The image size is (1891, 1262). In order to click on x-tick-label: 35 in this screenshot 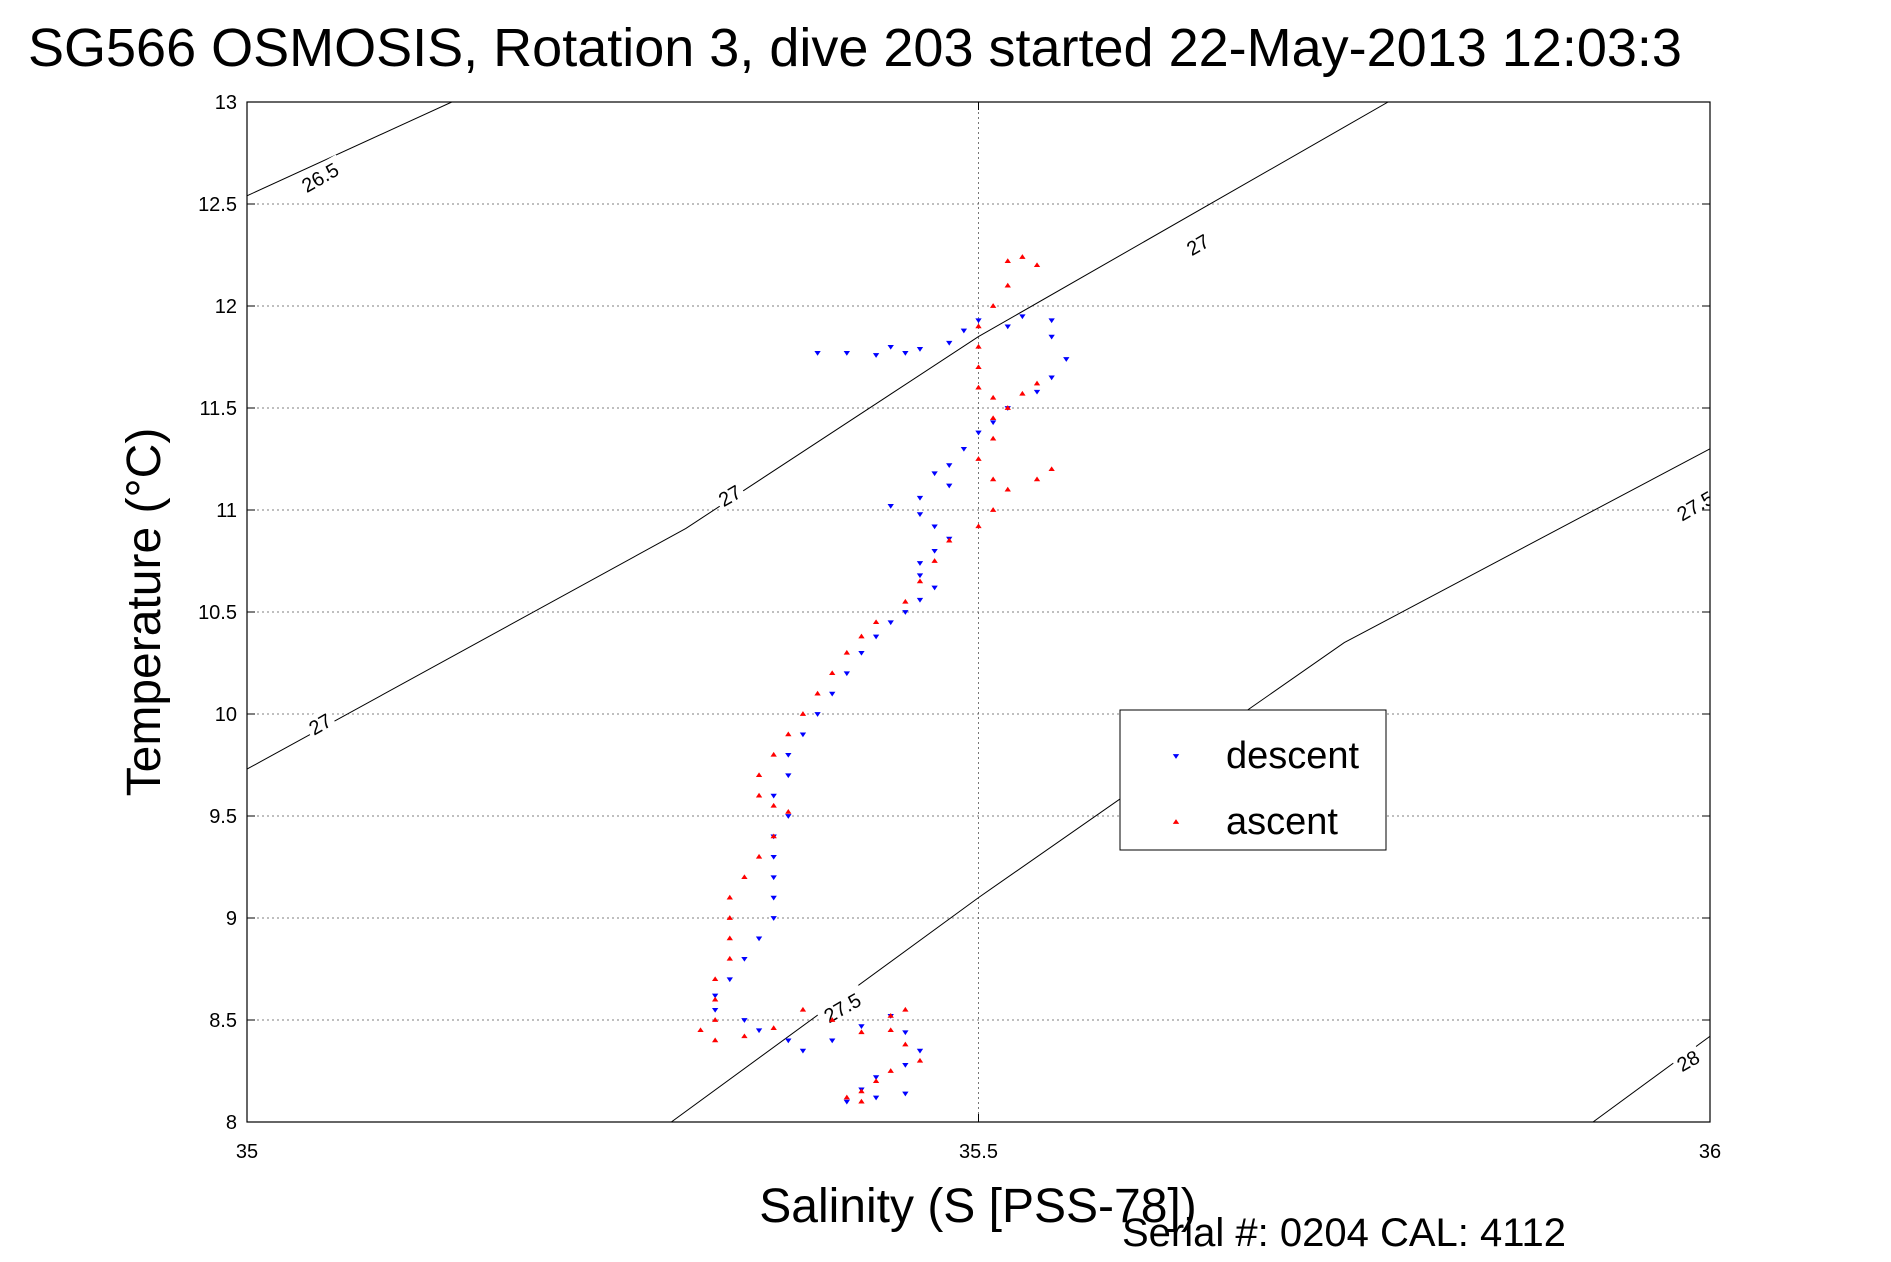, I will do `click(247, 1152)`.